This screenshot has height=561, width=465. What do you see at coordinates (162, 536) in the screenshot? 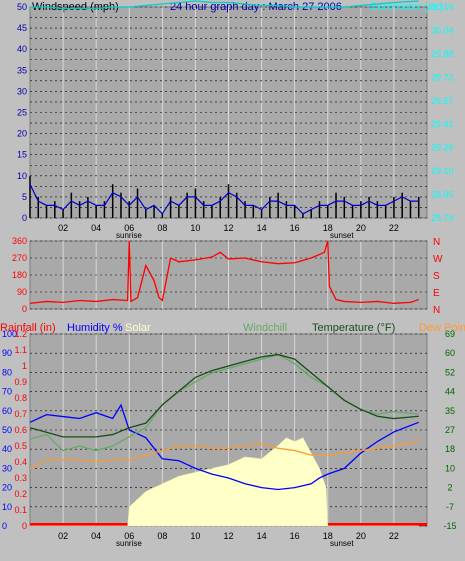
I see `x-tick-label-bottom: 08` at bounding box center [162, 536].